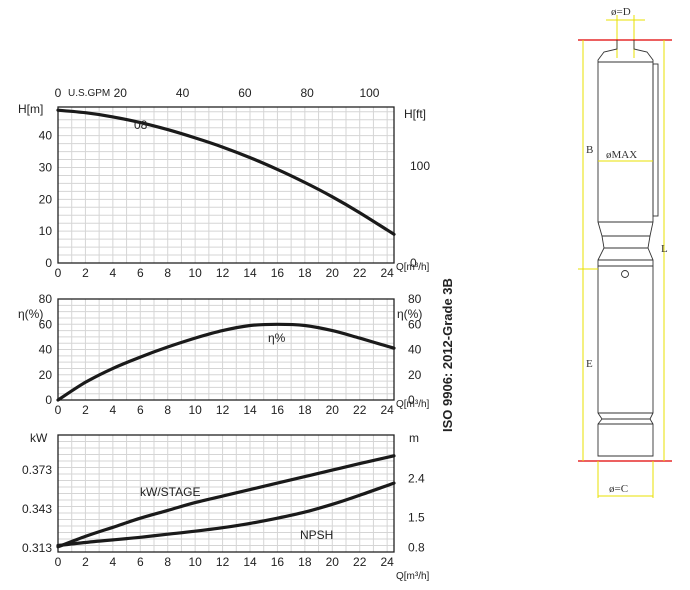 The width and height of the screenshot is (690, 590). Describe the element at coordinates (416, 548) in the screenshot. I see `right-tick-label: 0.8` at that location.